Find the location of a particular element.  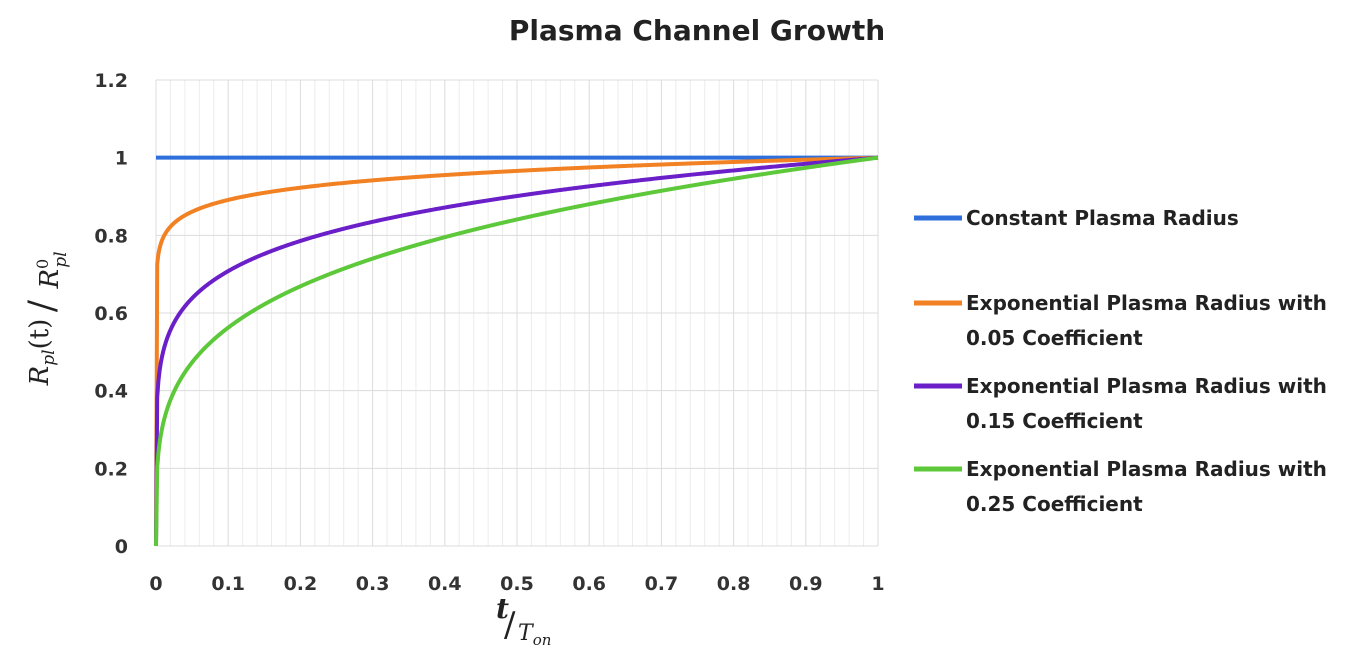

y-tick-label: 1.2 is located at coordinates (111, 81).